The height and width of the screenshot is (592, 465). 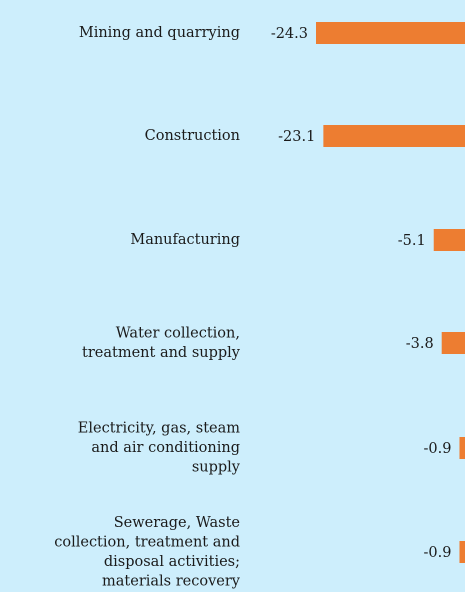 I want to click on value-label: -5.1, so click(x=412, y=241).